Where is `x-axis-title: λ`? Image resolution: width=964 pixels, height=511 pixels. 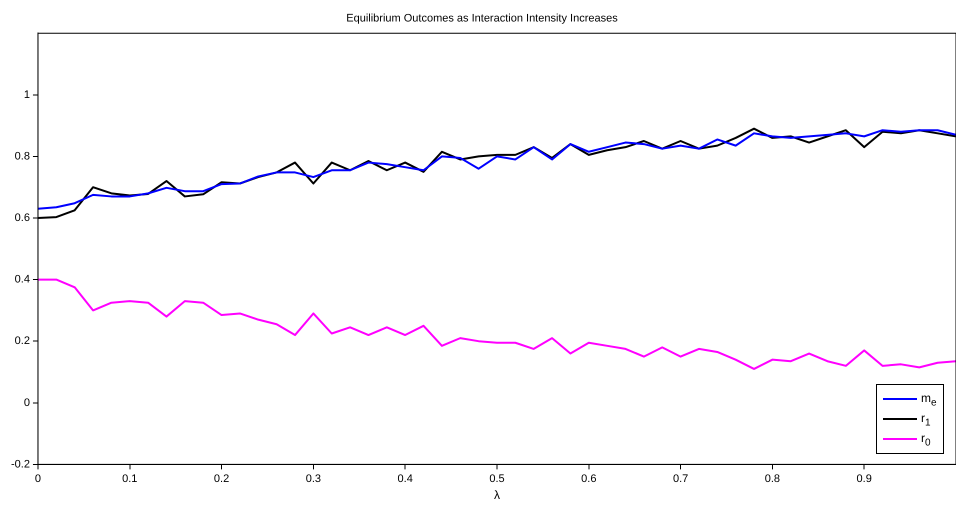 x-axis-title: λ is located at coordinates (497, 495).